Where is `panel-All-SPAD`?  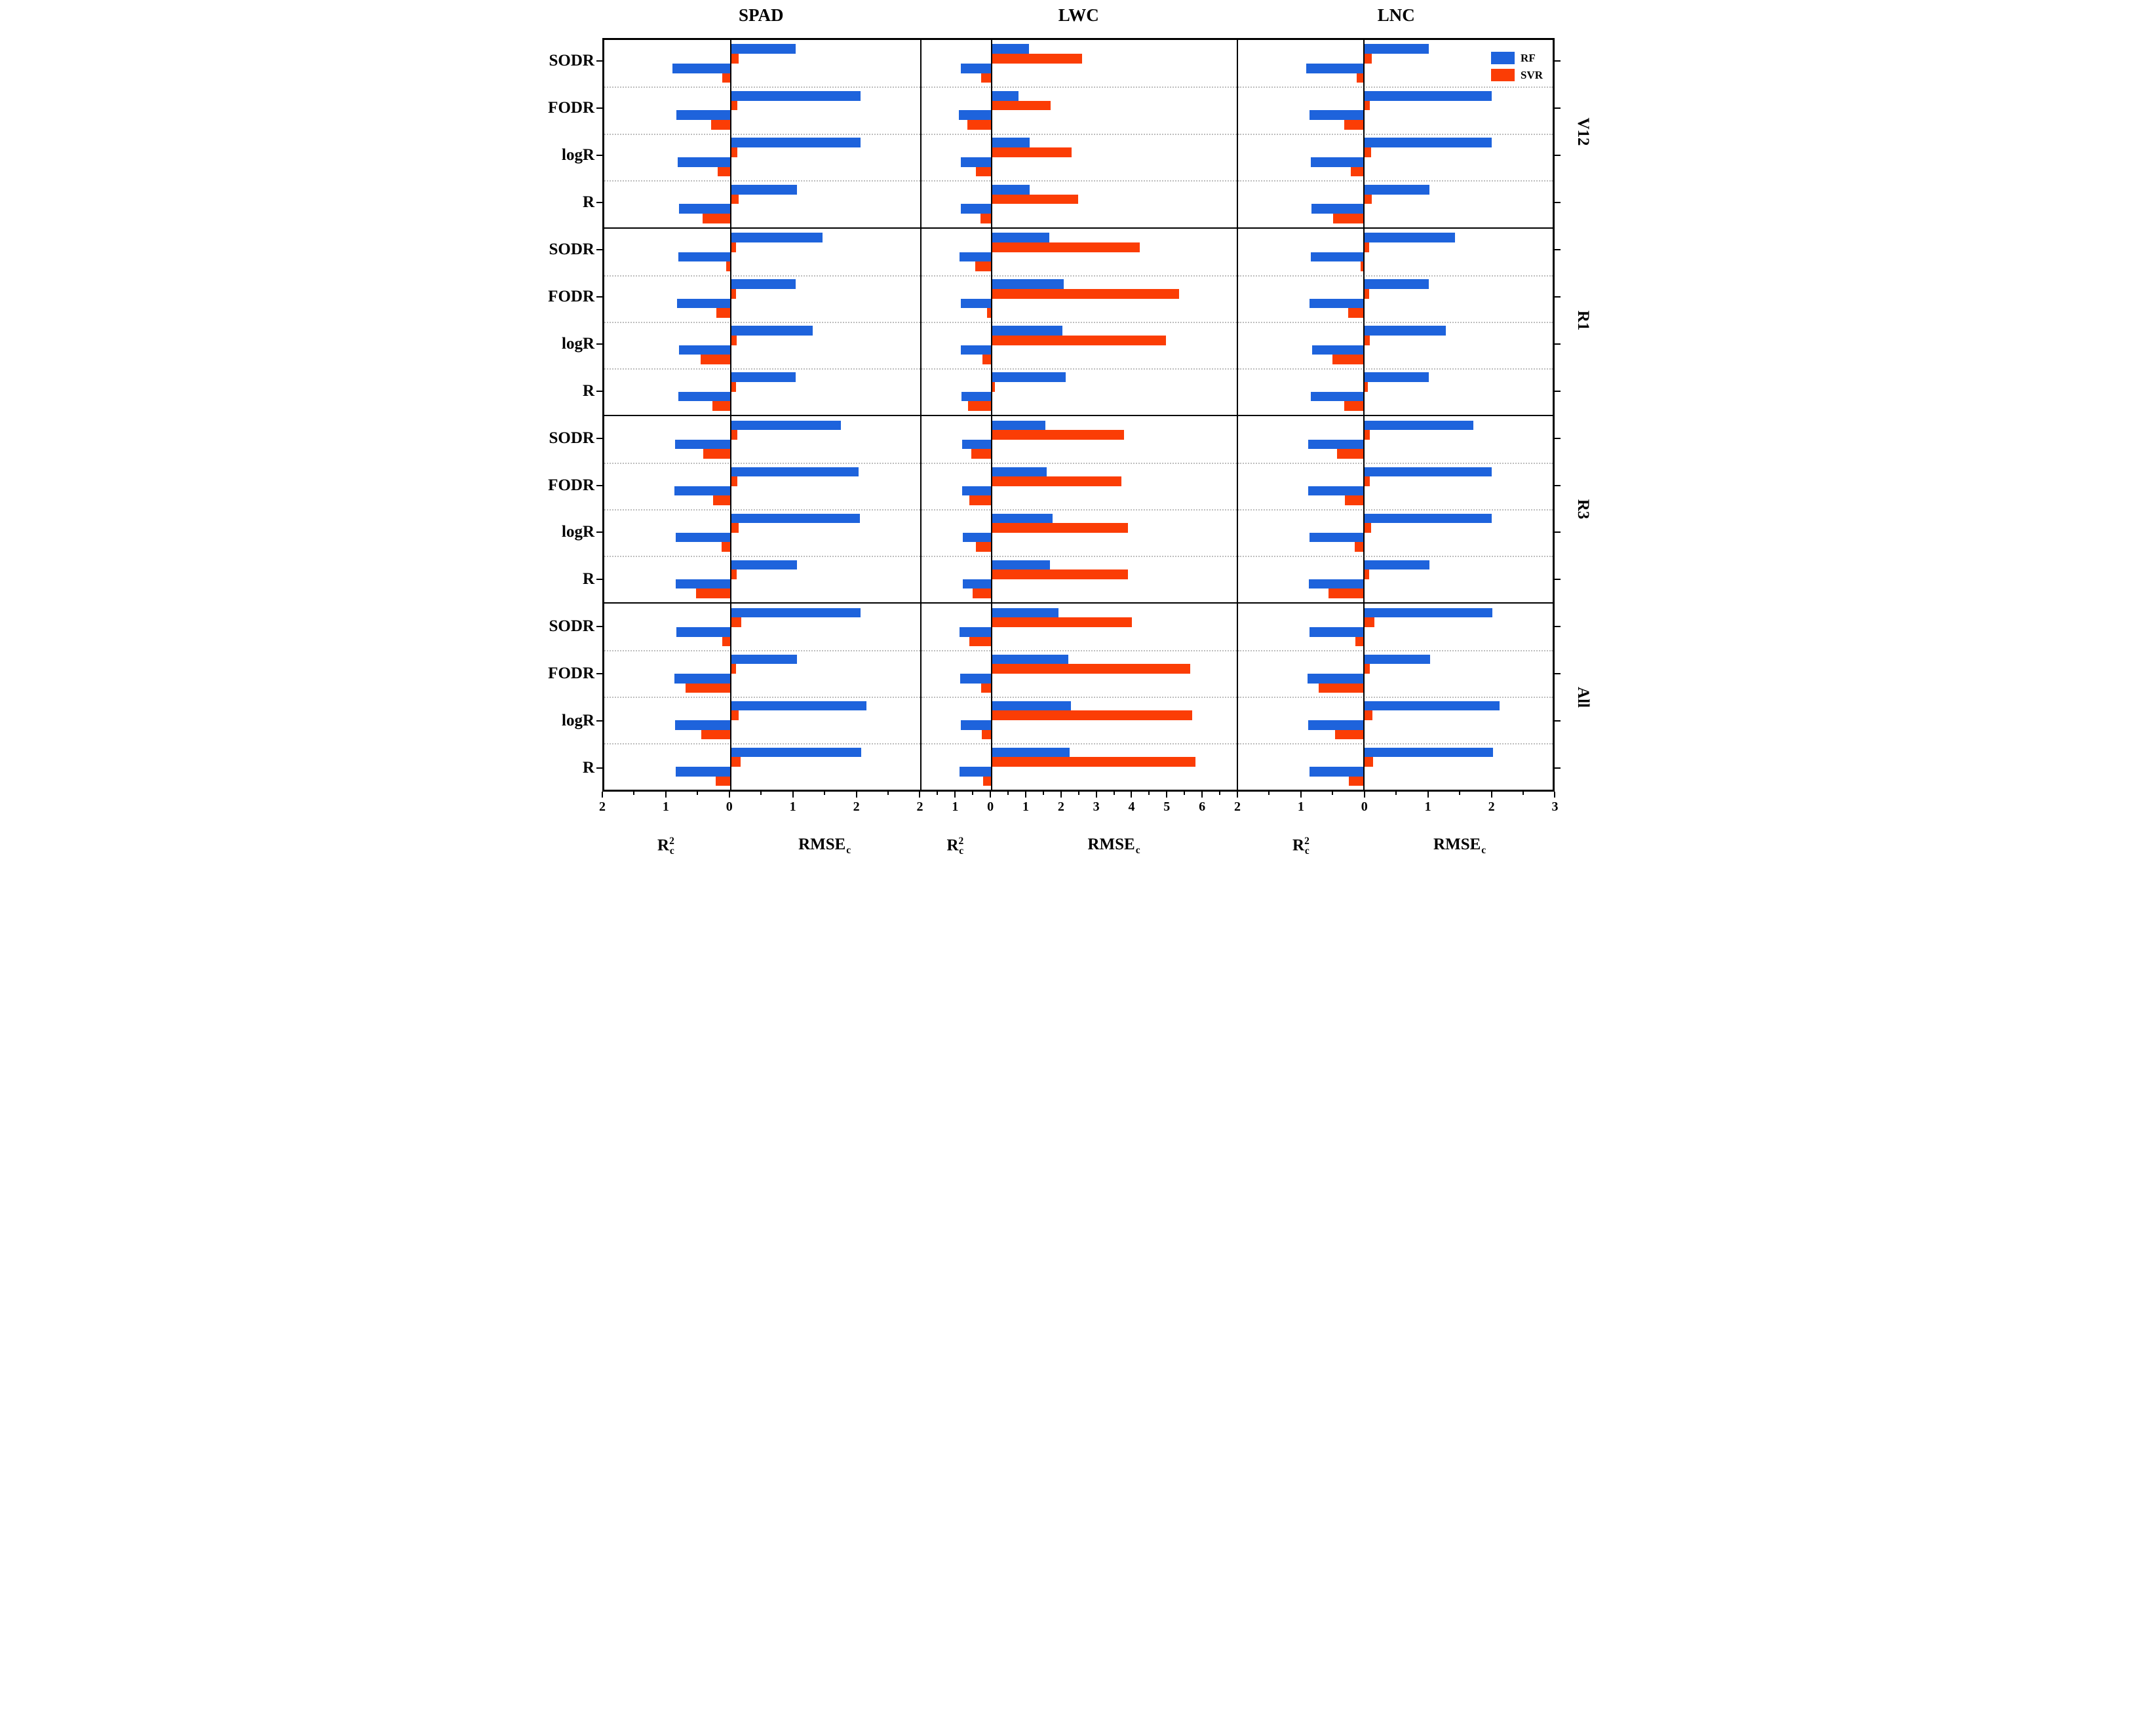 panel-All-SPAD is located at coordinates (762, 696).